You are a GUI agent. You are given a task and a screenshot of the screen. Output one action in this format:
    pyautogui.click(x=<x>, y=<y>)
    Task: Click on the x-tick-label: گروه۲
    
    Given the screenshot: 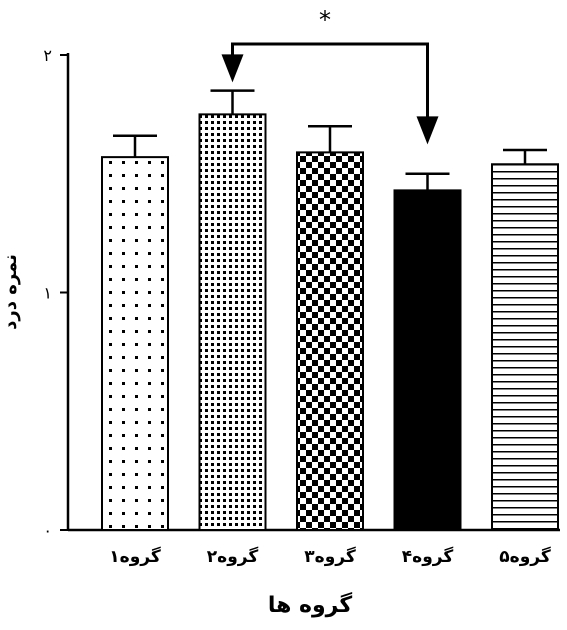 What is the action you would take?
    pyautogui.click(x=233, y=556)
    